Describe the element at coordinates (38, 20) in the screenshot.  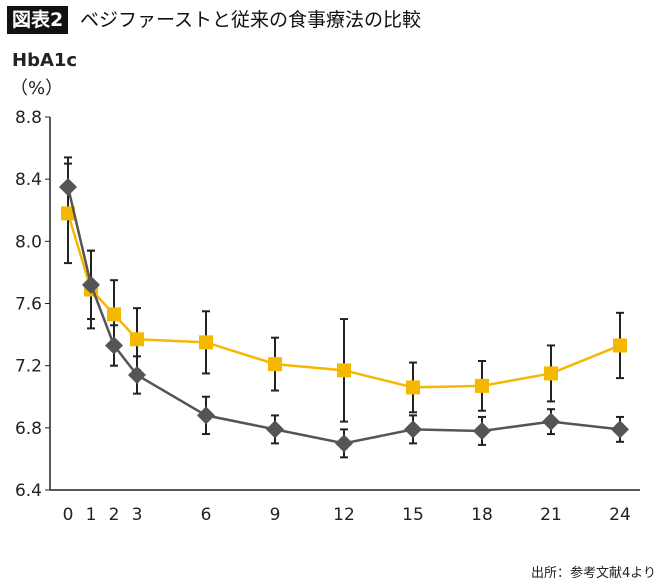
I see `figure-badge: 図表2` at that location.